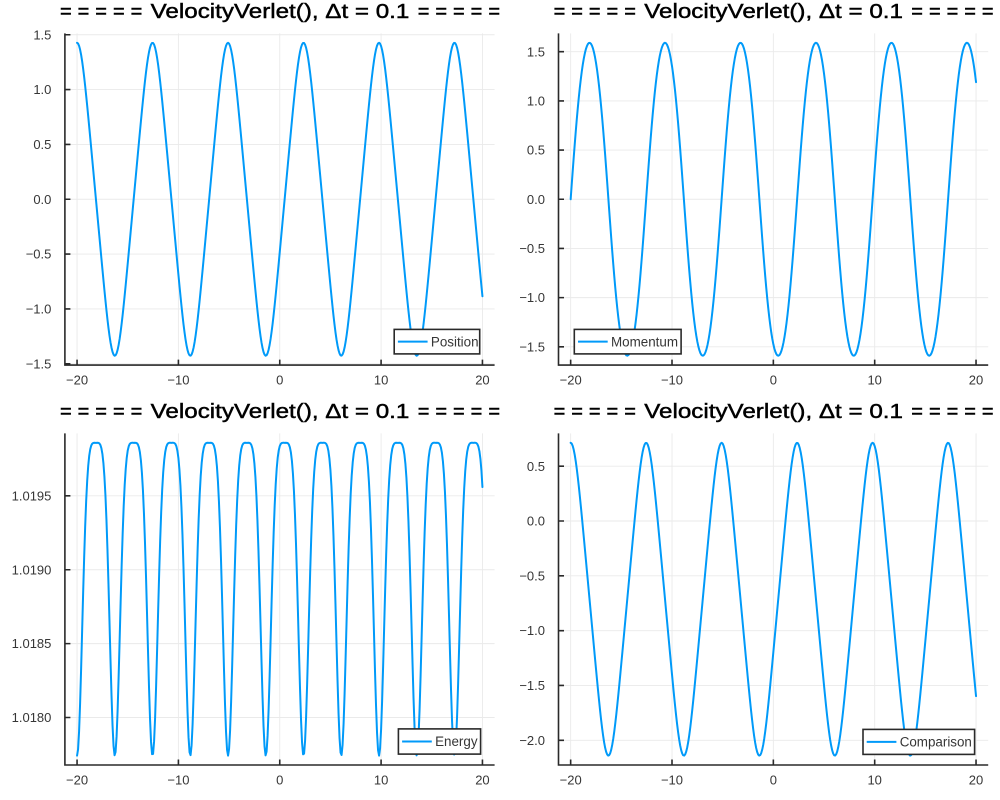 The height and width of the screenshot is (800, 1000). What do you see at coordinates (455, 341) in the screenshot?
I see `svg-text: Position` at bounding box center [455, 341].